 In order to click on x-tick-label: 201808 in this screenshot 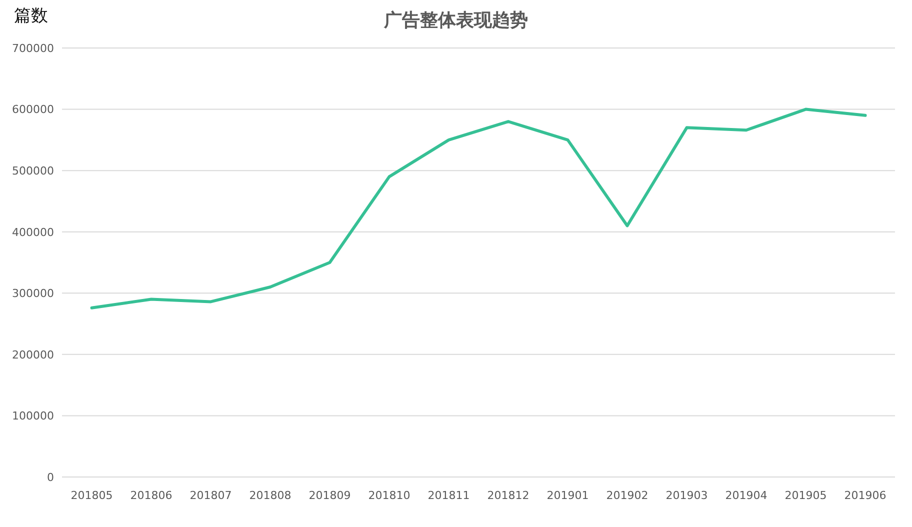, I will do `click(270, 495)`.